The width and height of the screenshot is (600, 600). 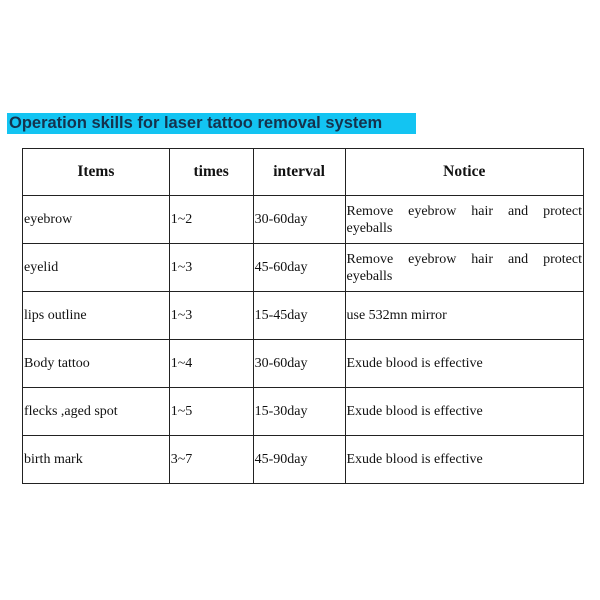 I want to click on cell-item: eyelid, so click(x=96, y=267).